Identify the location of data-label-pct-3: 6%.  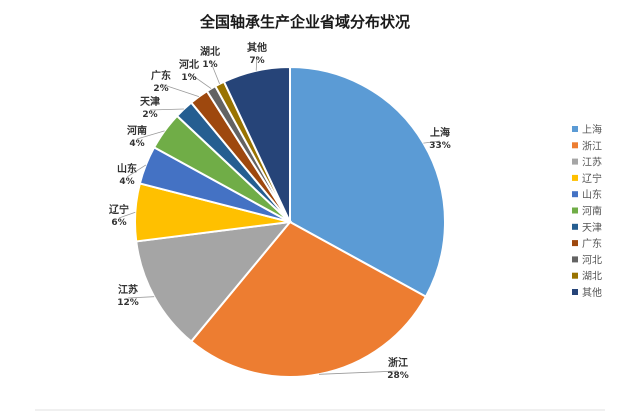
(118, 223).